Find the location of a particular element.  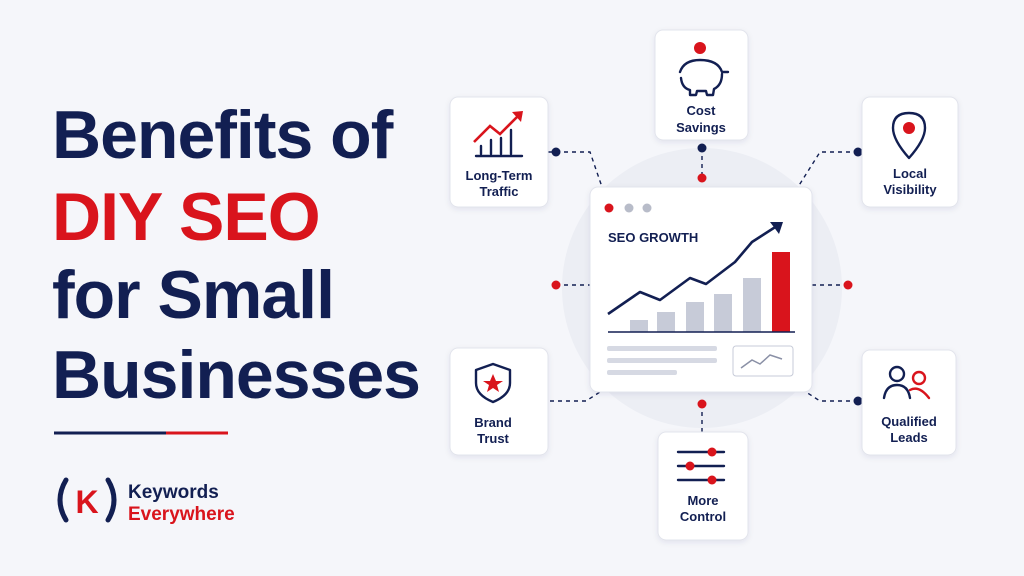

title-line: Businesses is located at coordinates (236, 375).